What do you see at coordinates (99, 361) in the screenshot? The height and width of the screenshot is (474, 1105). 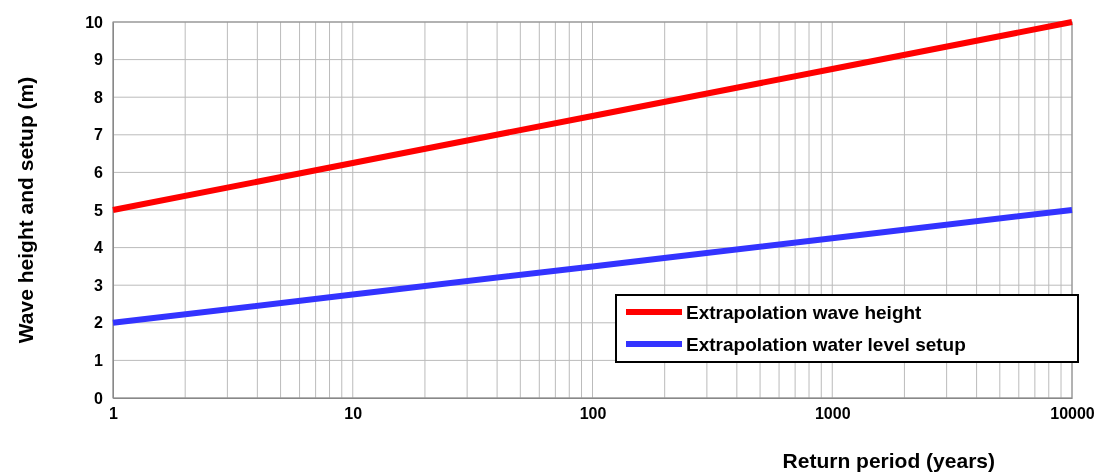 I see `y-tick-label: 1` at bounding box center [99, 361].